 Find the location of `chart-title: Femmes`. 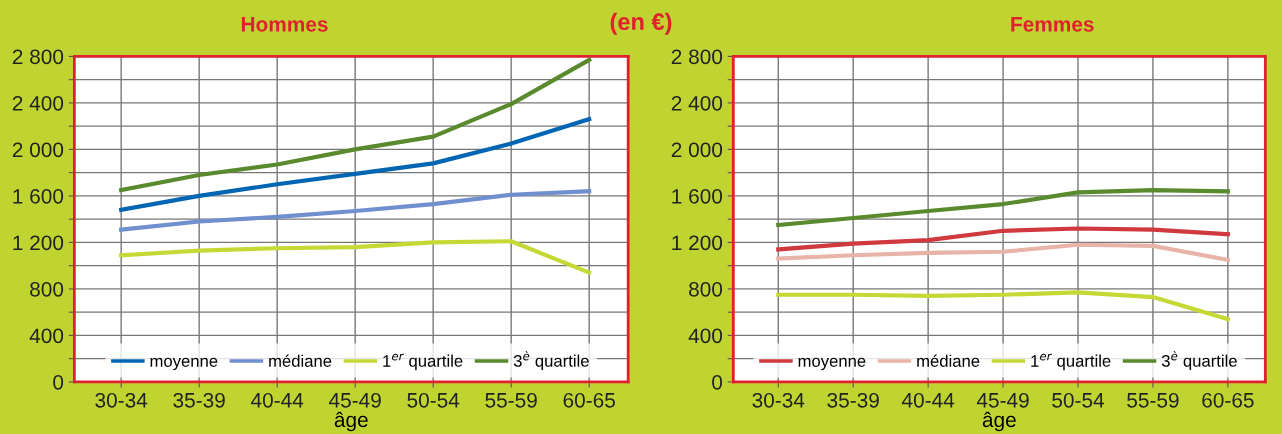

chart-title: Femmes is located at coordinates (1052, 24).